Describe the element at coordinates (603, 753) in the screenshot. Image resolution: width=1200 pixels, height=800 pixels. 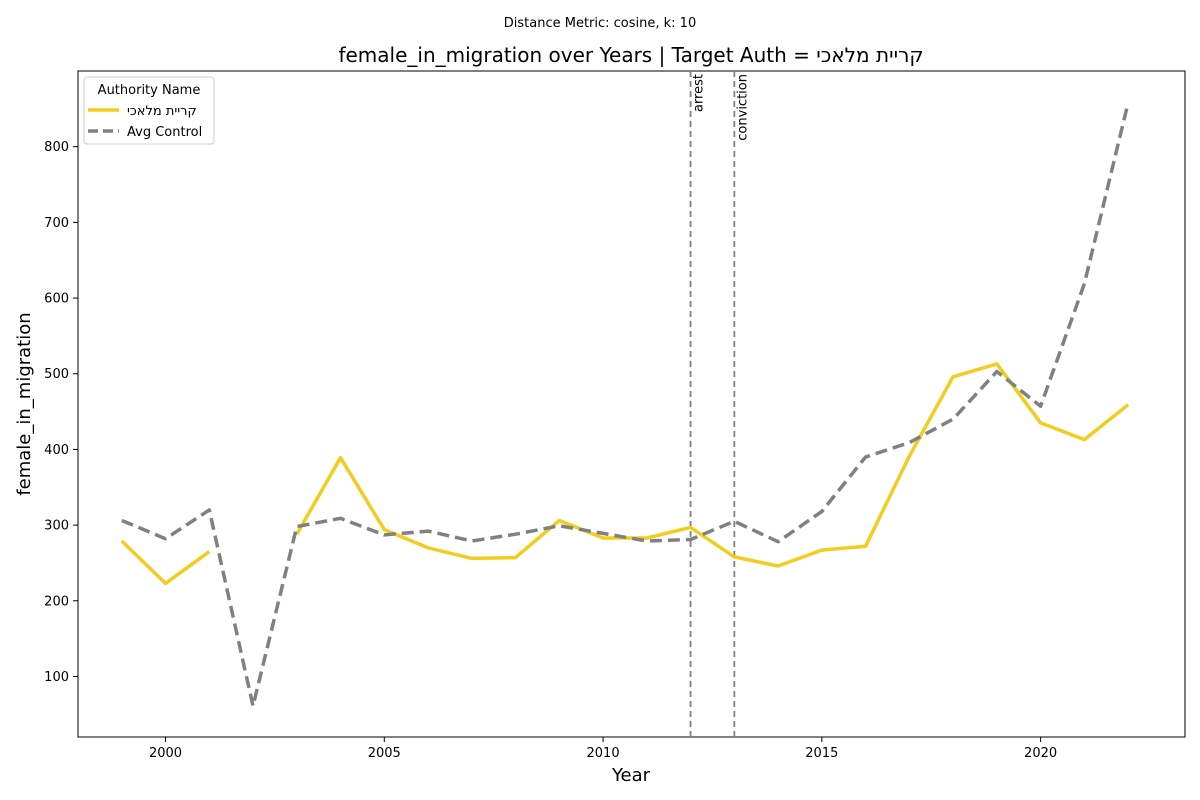
I see `x-tick-label: 2010` at that location.